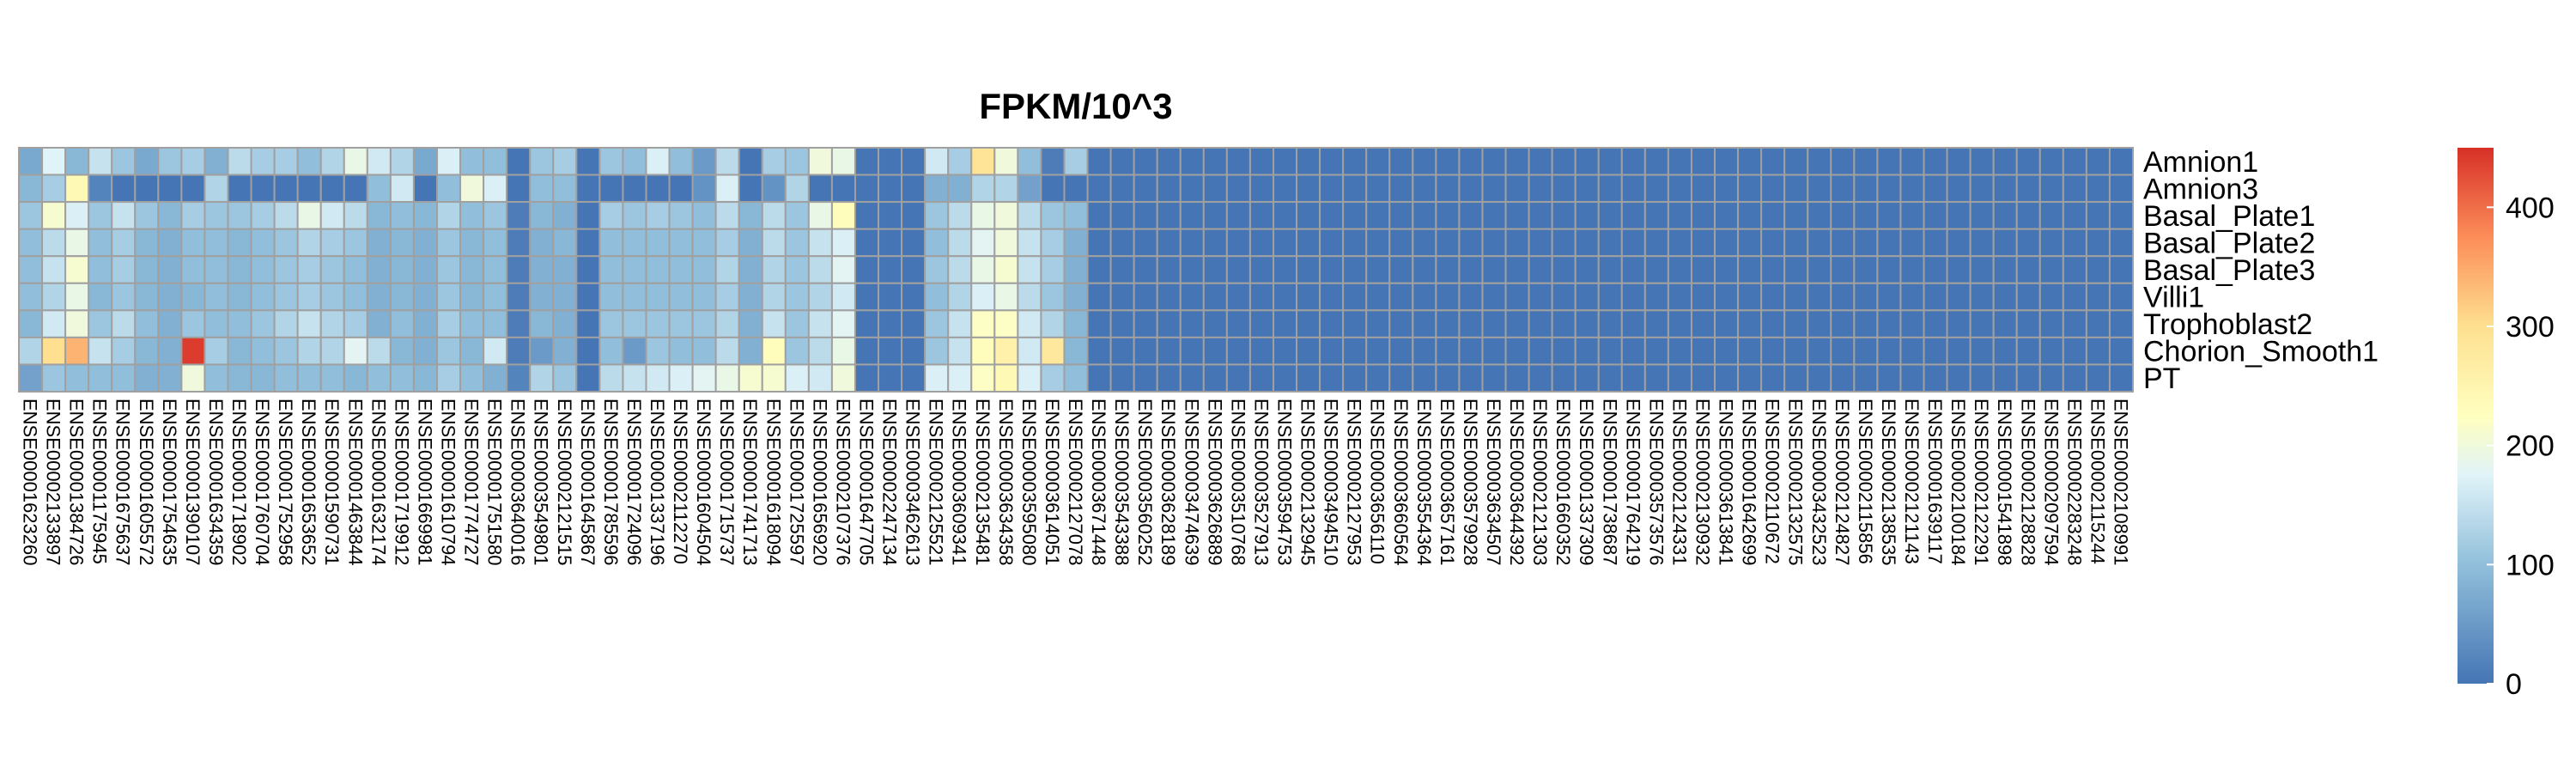 Image resolution: width=2576 pixels, height=773 pixels. Describe the element at coordinates (2229, 243) in the screenshot. I see `row-label: Basal_Plate2` at that location.